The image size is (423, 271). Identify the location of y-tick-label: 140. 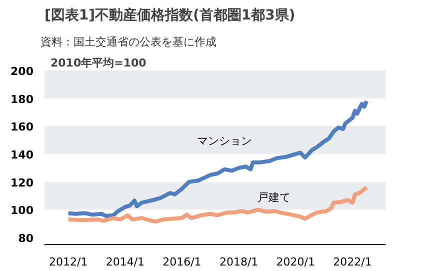
(22, 155).